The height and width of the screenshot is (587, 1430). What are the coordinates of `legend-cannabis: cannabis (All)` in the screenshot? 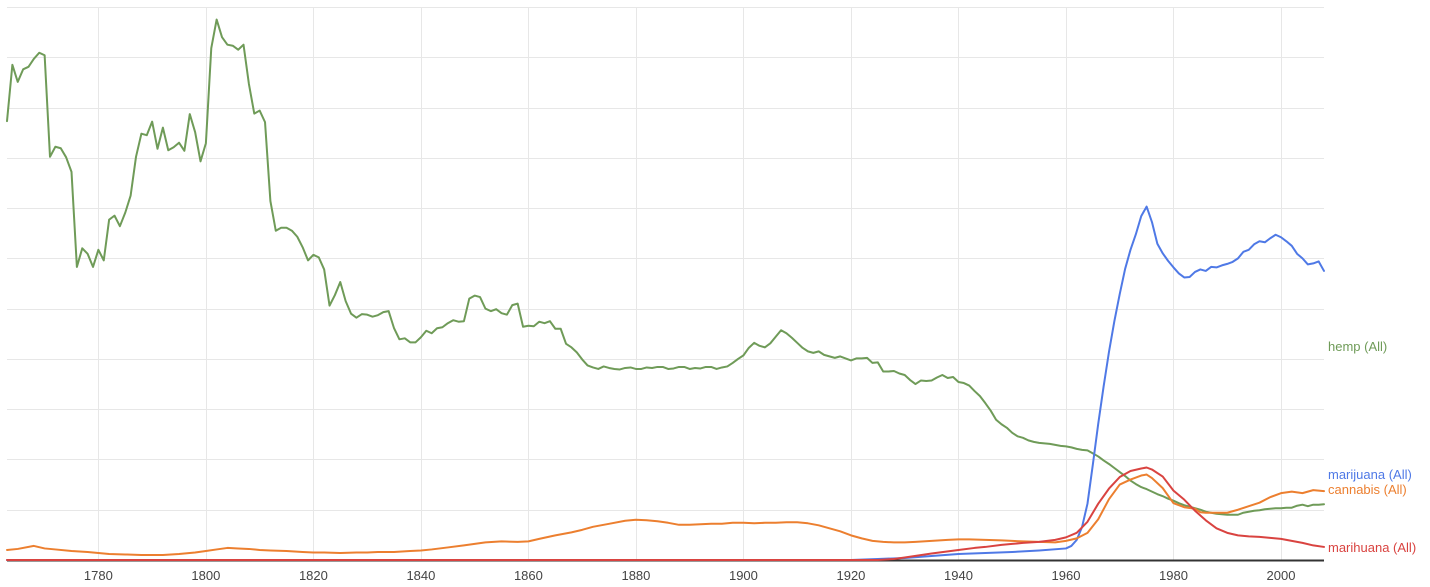 It's located at (1367, 489).